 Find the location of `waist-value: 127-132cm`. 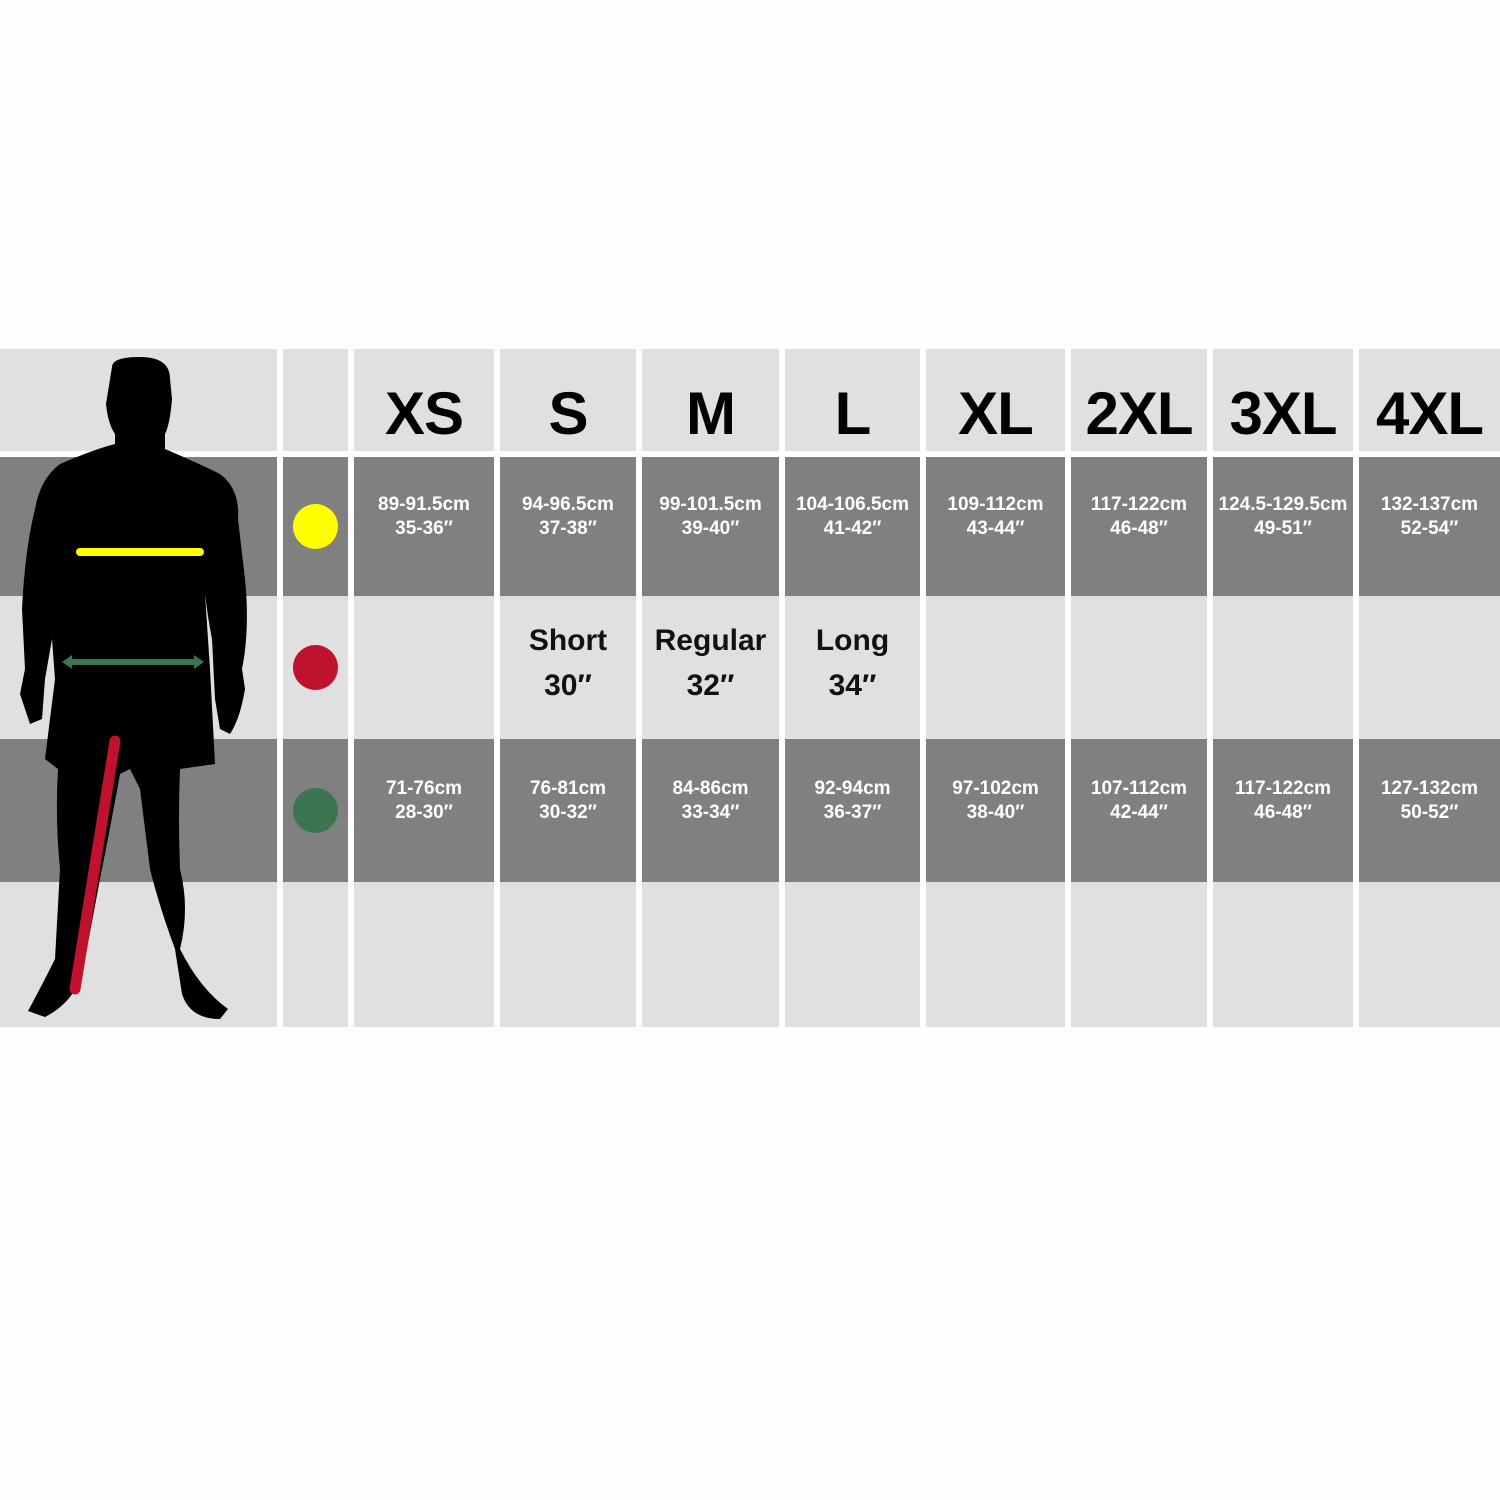

waist-value: 127-132cm is located at coordinates (1429, 788).